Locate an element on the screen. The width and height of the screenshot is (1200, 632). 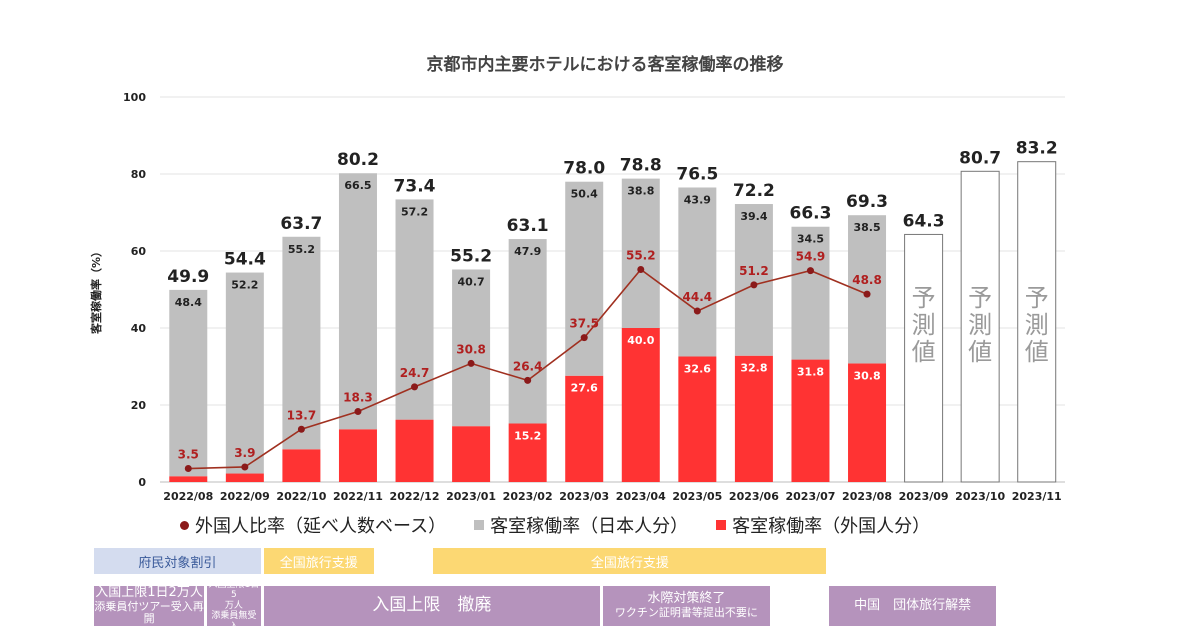
policy-band-line: 水際対策終了 is located at coordinates (686, 599).